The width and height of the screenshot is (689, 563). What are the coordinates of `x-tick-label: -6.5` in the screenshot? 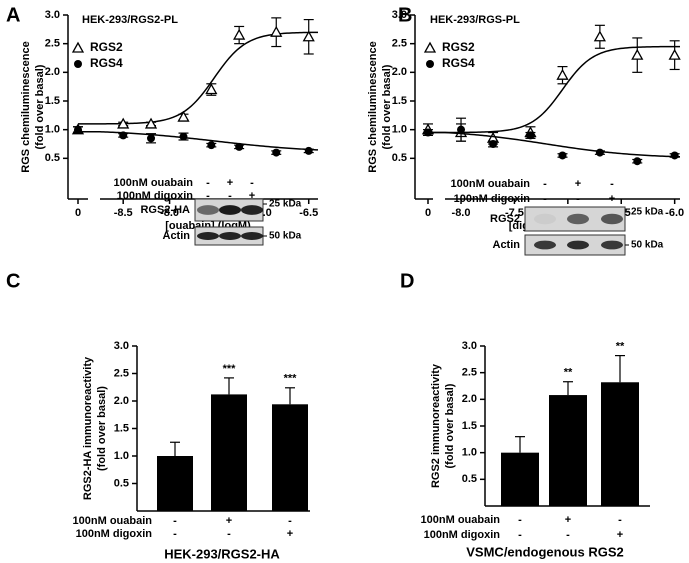 It's located at (308, 213).